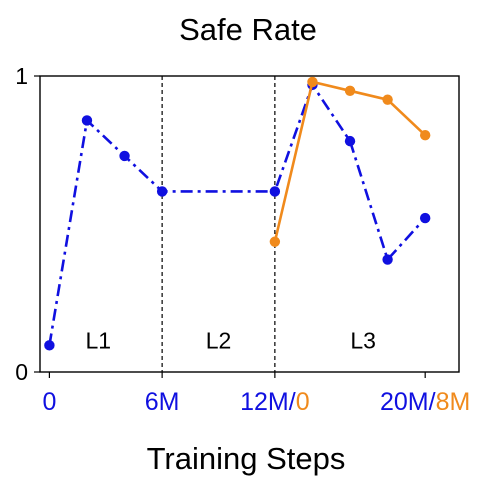 This screenshot has width=498, height=484. Describe the element at coordinates (219, 340) in the screenshot. I see `phase-label: L2` at that location.